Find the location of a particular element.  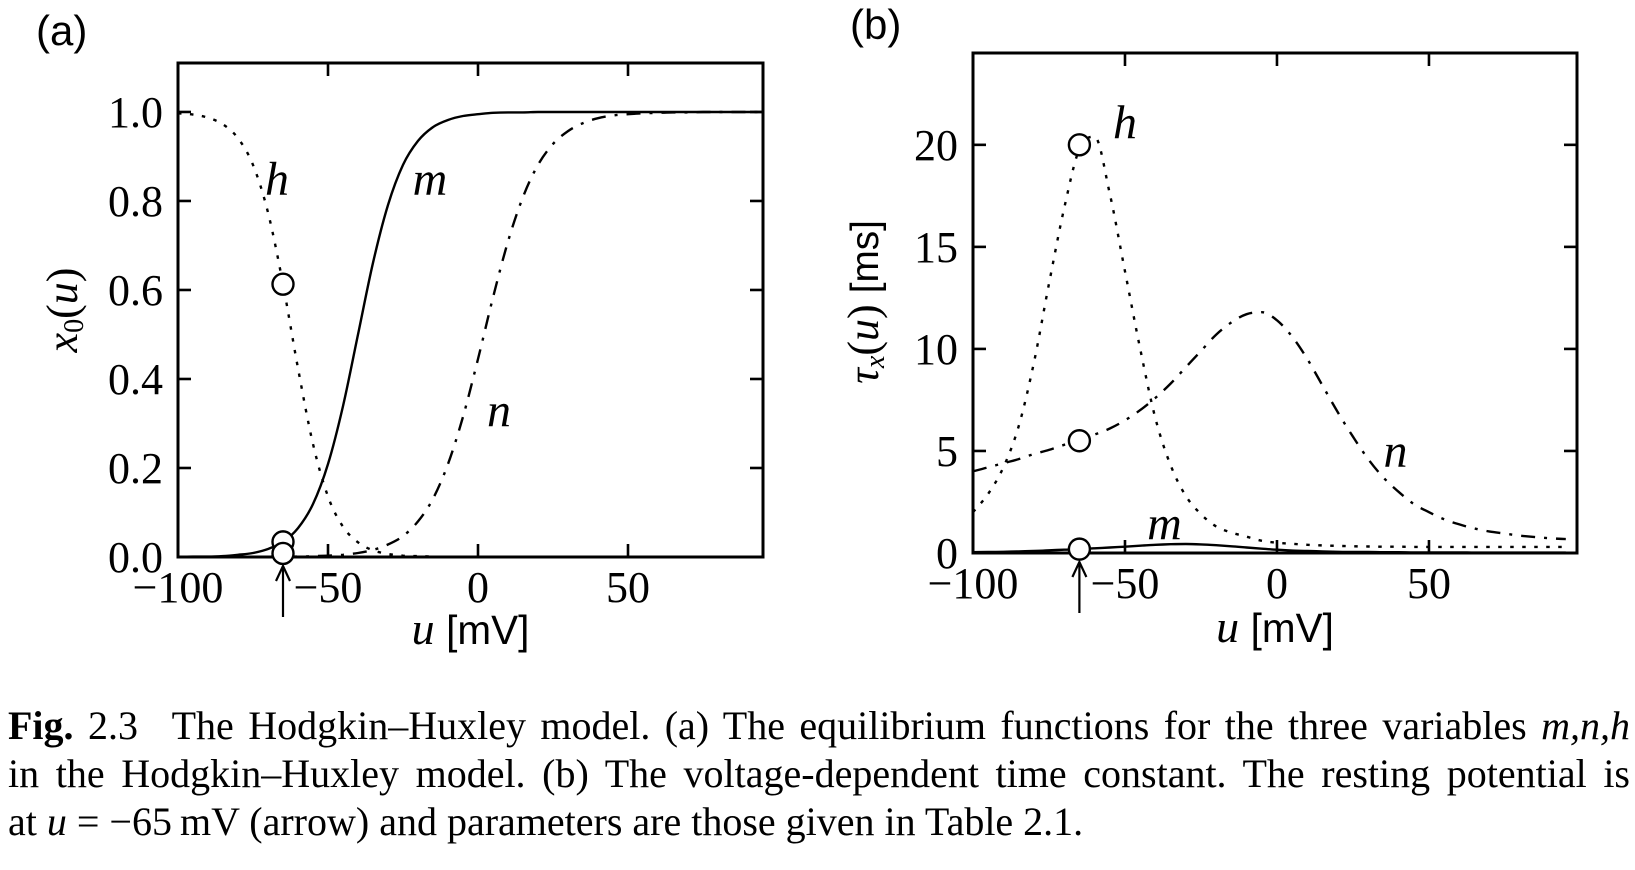

resting-potential-arrow-b is located at coordinates (1079, 586).